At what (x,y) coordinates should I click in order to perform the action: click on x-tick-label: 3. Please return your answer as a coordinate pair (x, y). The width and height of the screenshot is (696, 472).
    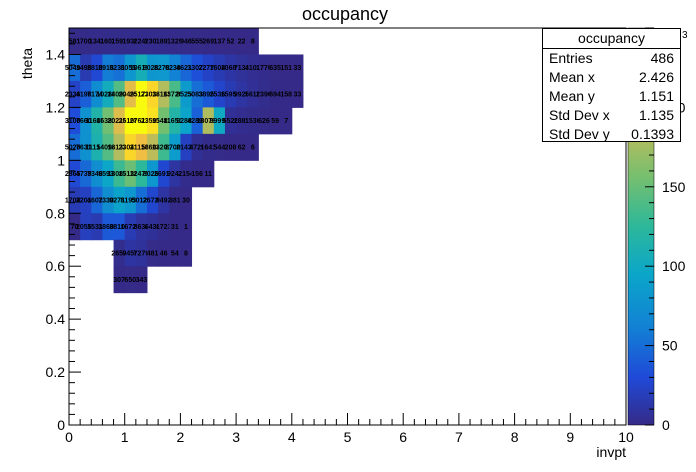
    Looking at the image, I should click on (236, 437).